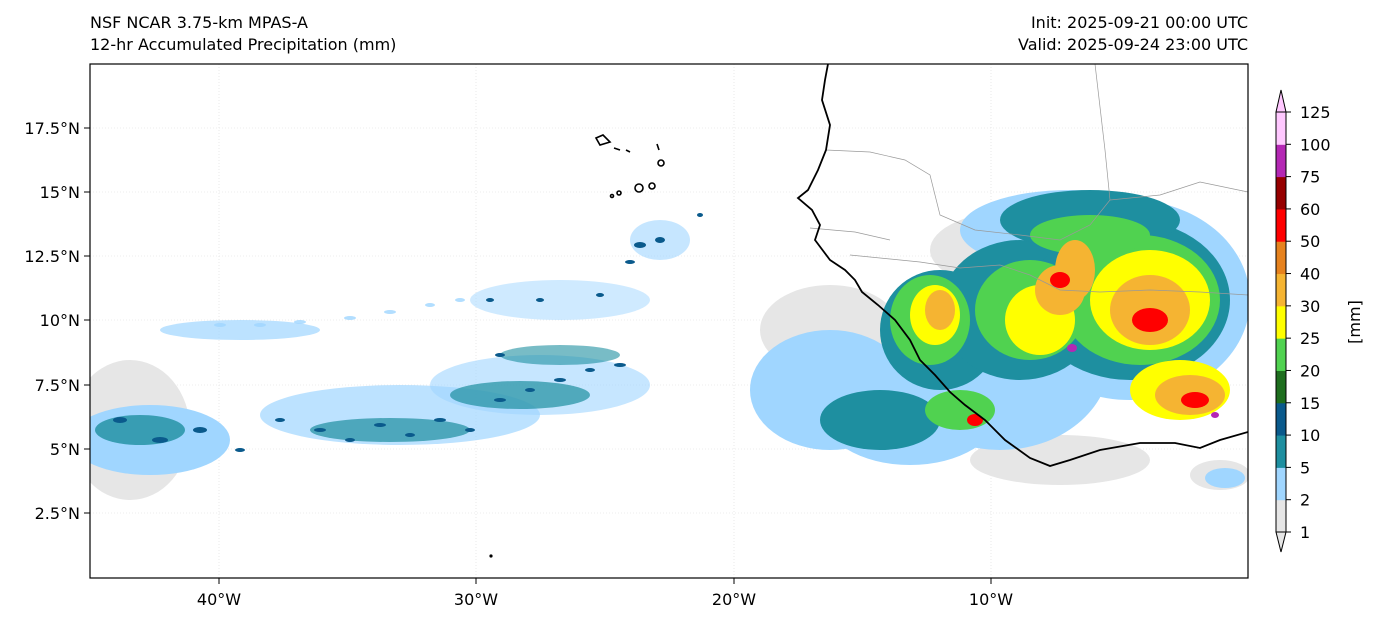 The image size is (1378, 623). I want to click on colorbar-tick-label: 60, so click(1310, 209).